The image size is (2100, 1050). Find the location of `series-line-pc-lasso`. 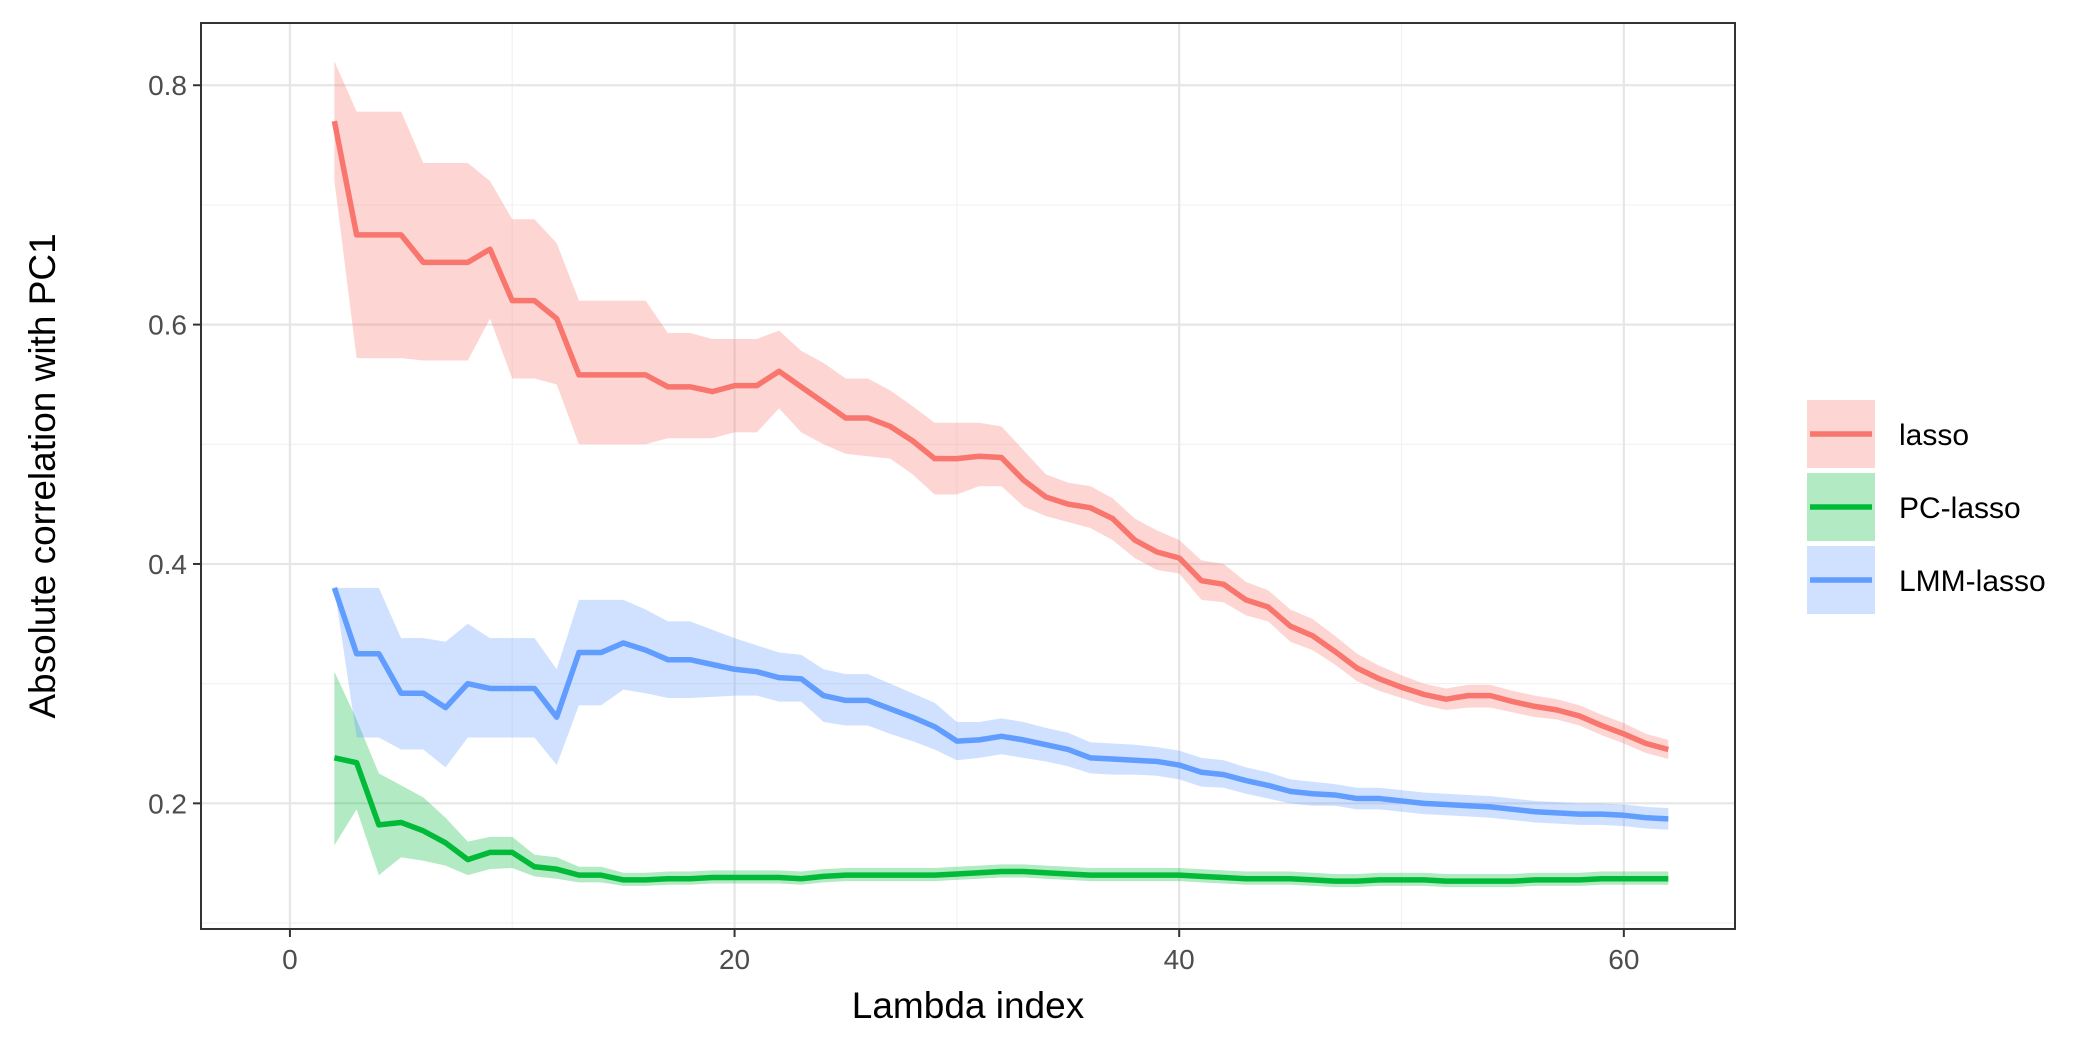

series-line-pc-lasso is located at coordinates (1001, 819).